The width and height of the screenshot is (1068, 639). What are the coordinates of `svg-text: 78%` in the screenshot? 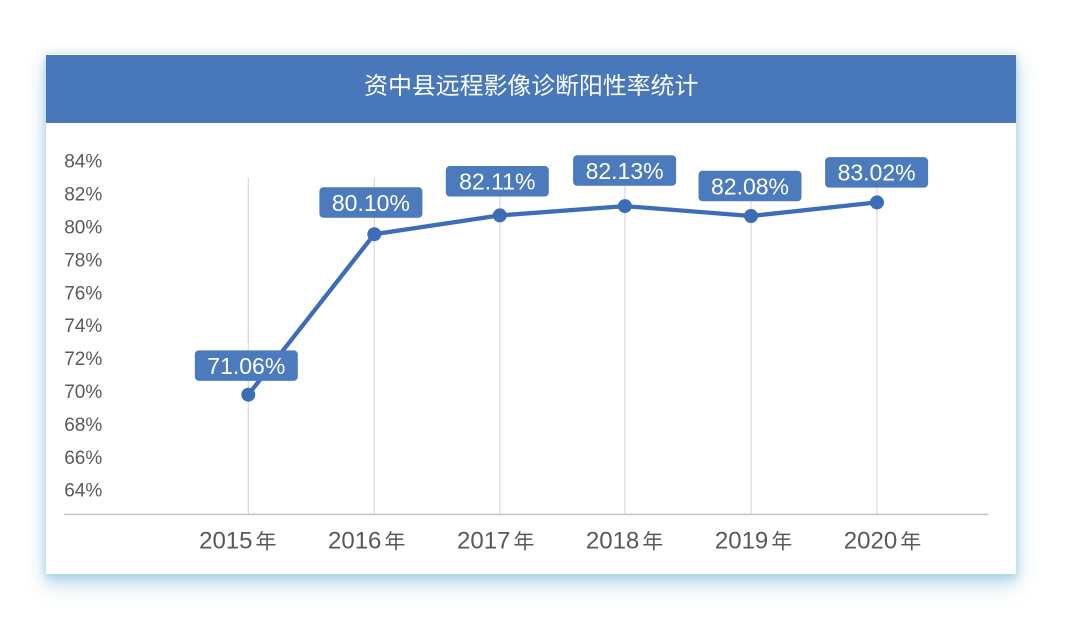 It's located at (83, 260).